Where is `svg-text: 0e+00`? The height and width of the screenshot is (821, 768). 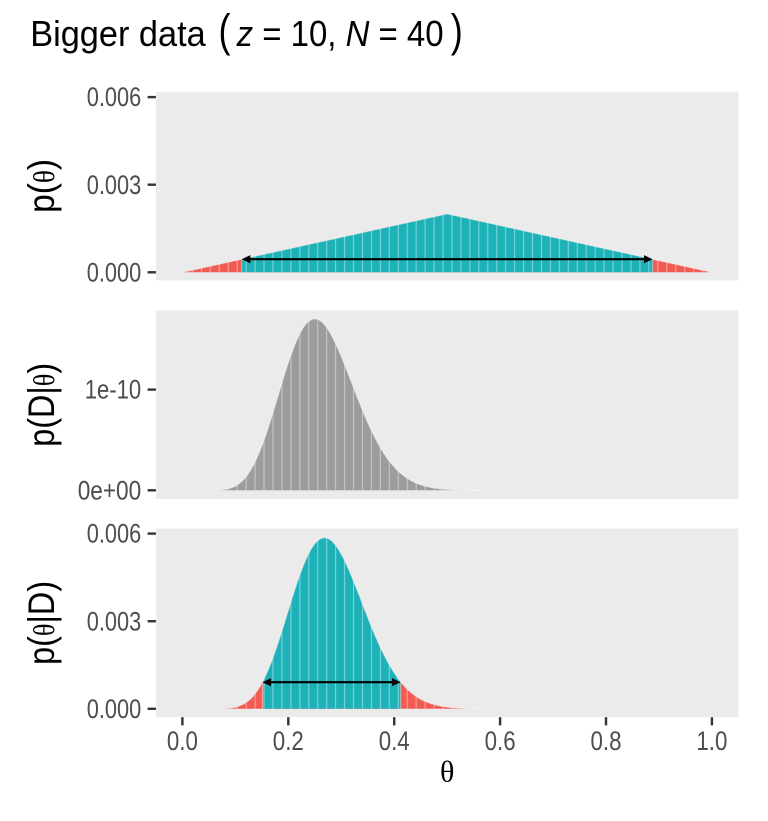
svg-text: 0e+00 is located at coordinates (110, 490).